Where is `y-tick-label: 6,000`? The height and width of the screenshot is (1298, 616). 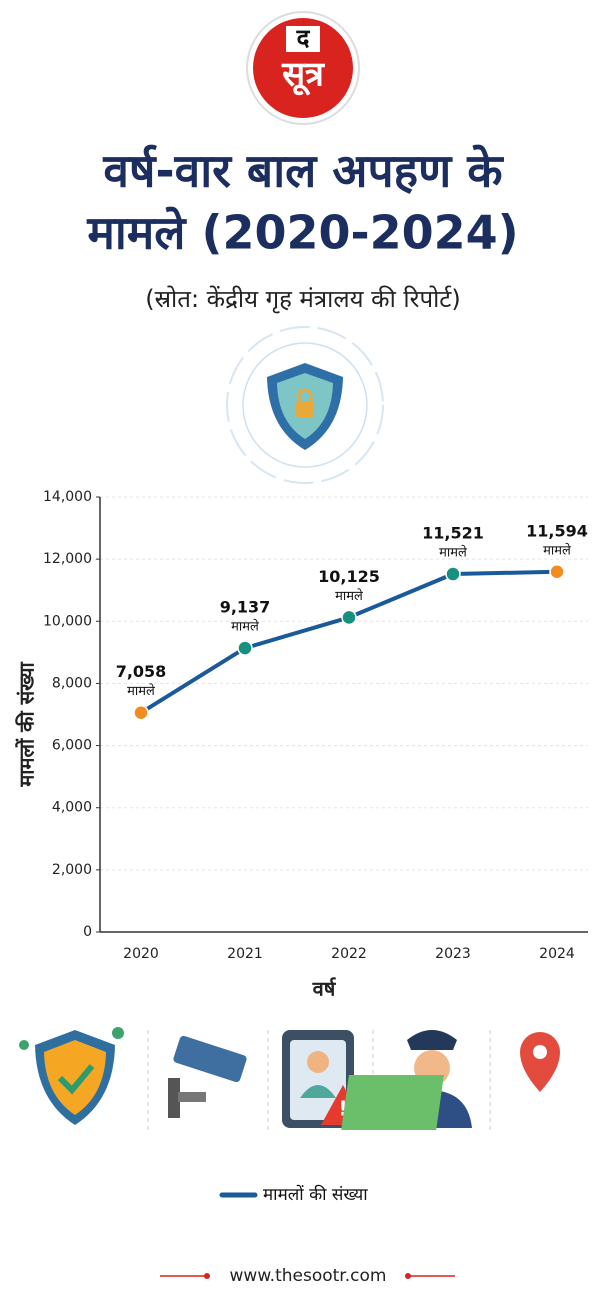 y-tick-label: 6,000 is located at coordinates (72, 746).